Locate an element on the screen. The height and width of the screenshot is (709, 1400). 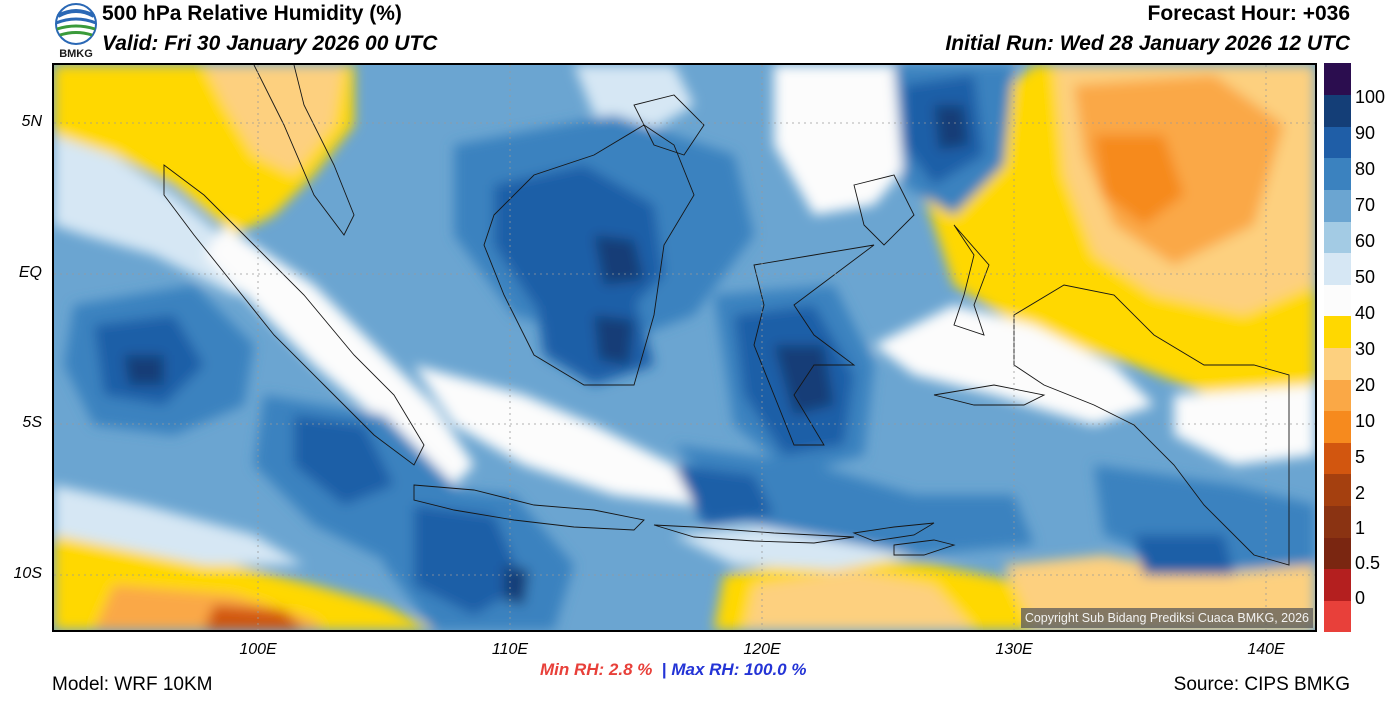
lat-label-5s: 5S is located at coordinates (32, 422).